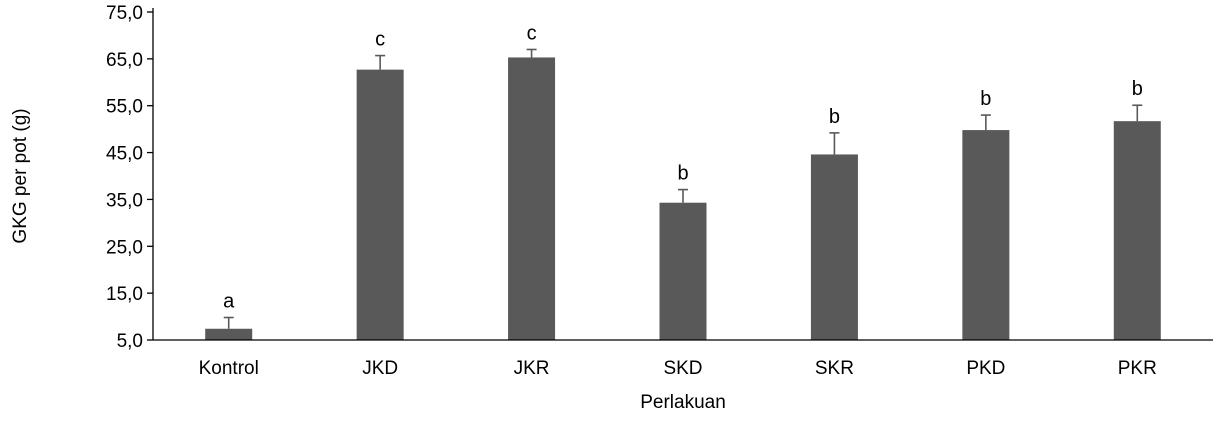 The image size is (1219, 421). Describe the element at coordinates (682, 368) in the screenshot. I see `category-label-skd: SKD` at that location.